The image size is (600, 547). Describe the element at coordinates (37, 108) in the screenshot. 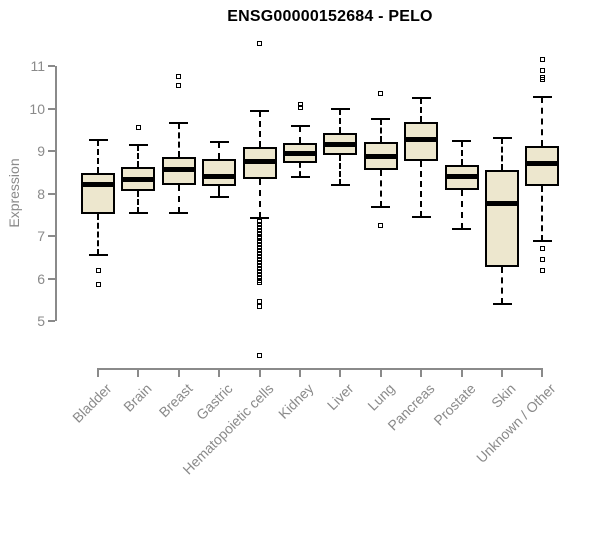

I see `y-tick-label: 10` at that location.